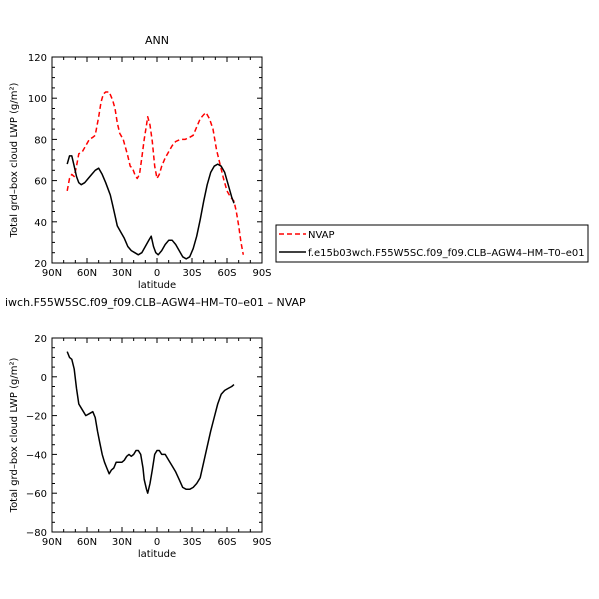  I want to click on y-tick-label: 60, so click(40, 182).